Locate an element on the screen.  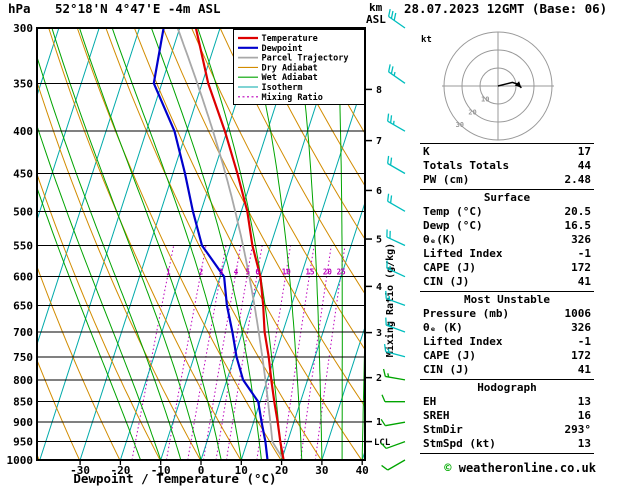
temp-tick-label: -10 is located at coordinates (161, 470).